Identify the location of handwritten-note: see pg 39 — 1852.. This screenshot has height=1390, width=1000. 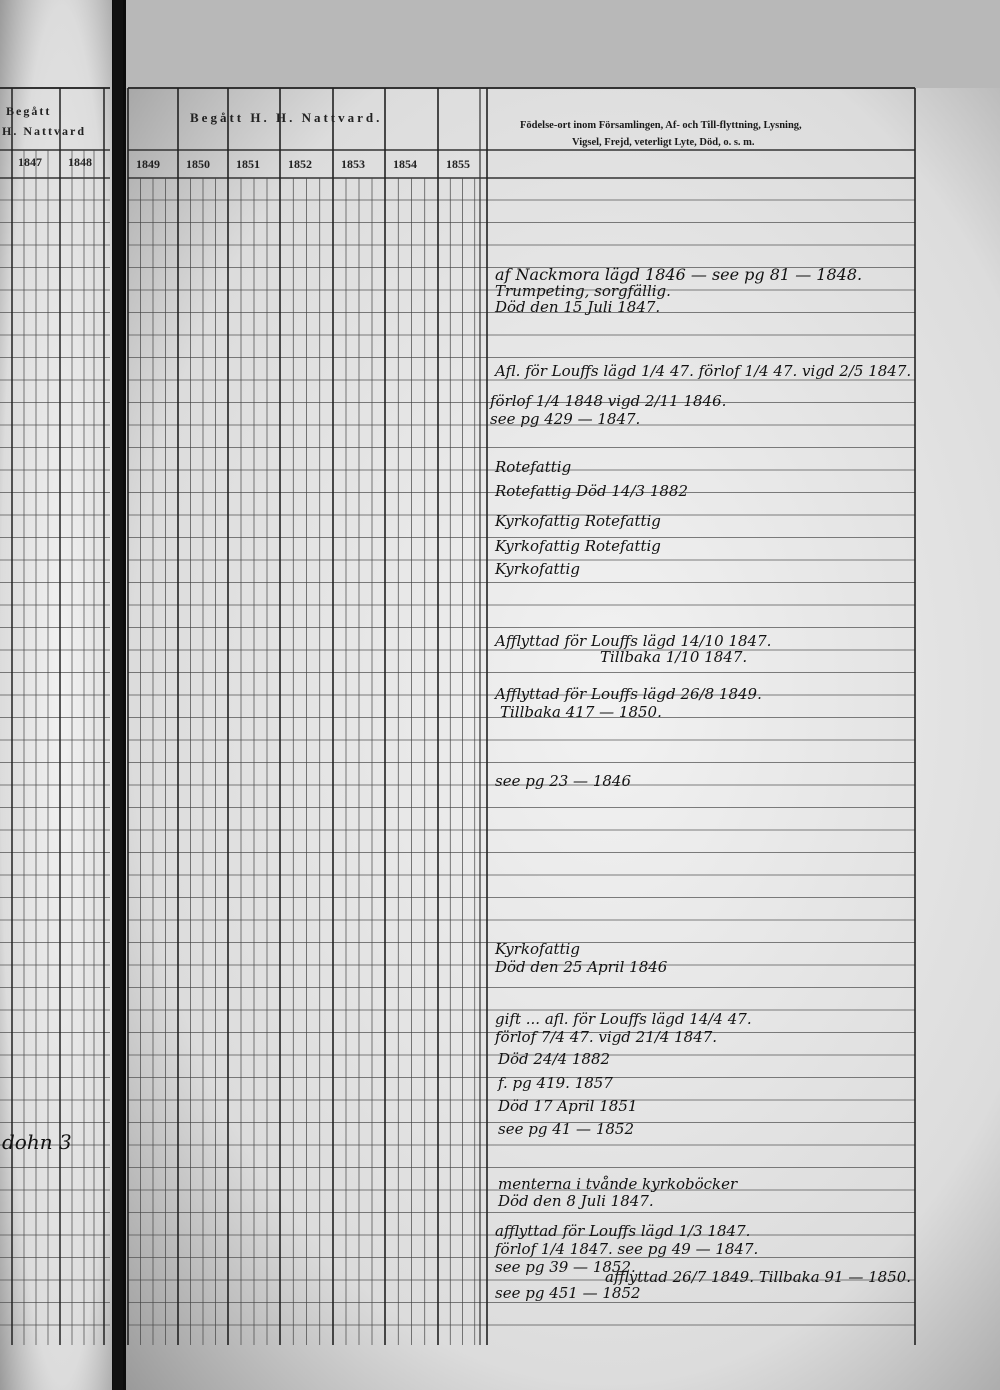
(565, 1267).